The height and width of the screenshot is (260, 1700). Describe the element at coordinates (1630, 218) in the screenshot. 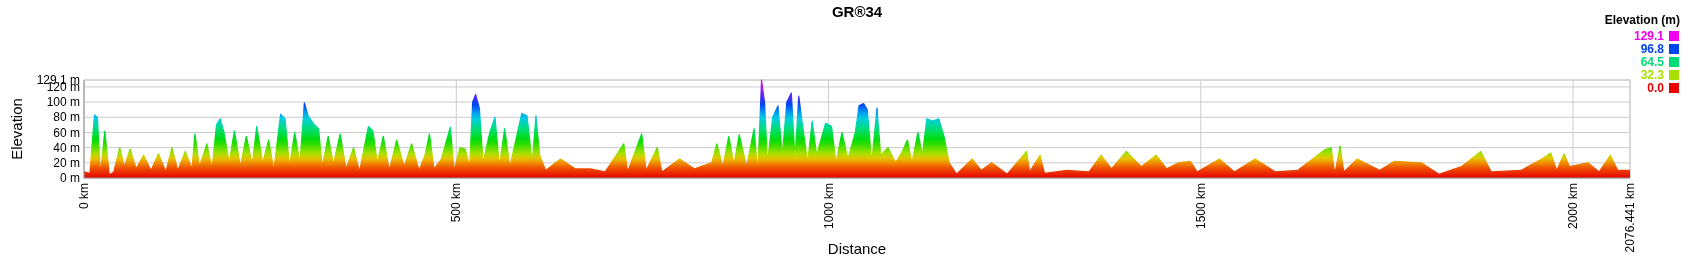

I see `x-tick-label: 2076.441 km` at that location.